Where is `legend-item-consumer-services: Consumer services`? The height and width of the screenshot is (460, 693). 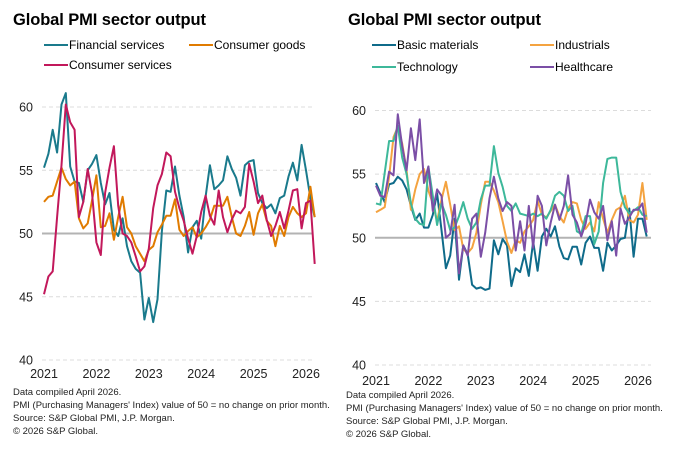 legend-item-consumer-services: Consumer services is located at coordinates (108, 65).